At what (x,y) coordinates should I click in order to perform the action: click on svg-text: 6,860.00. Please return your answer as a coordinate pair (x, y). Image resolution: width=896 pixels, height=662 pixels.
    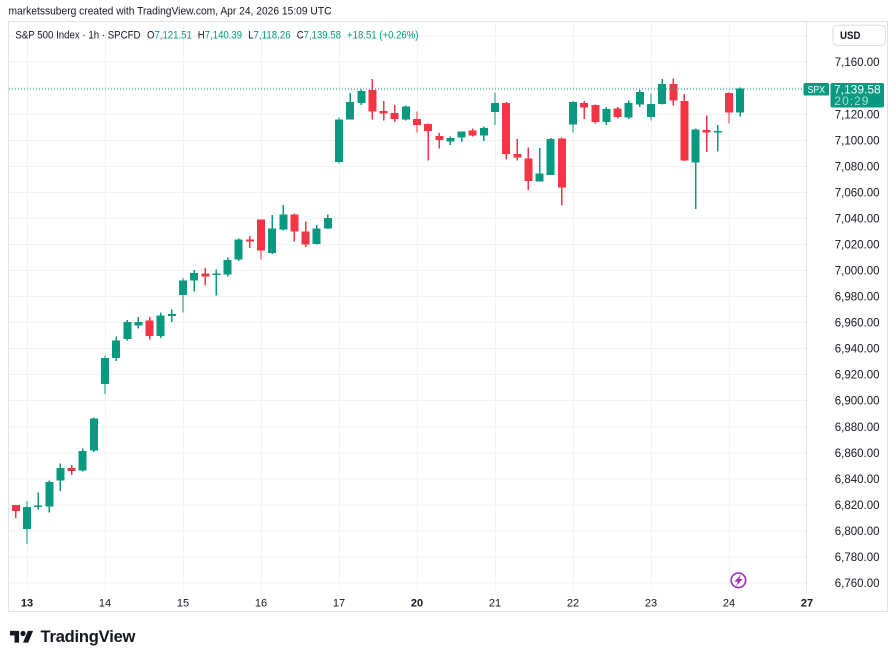
    Looking at the image, I should click on (857, 454).